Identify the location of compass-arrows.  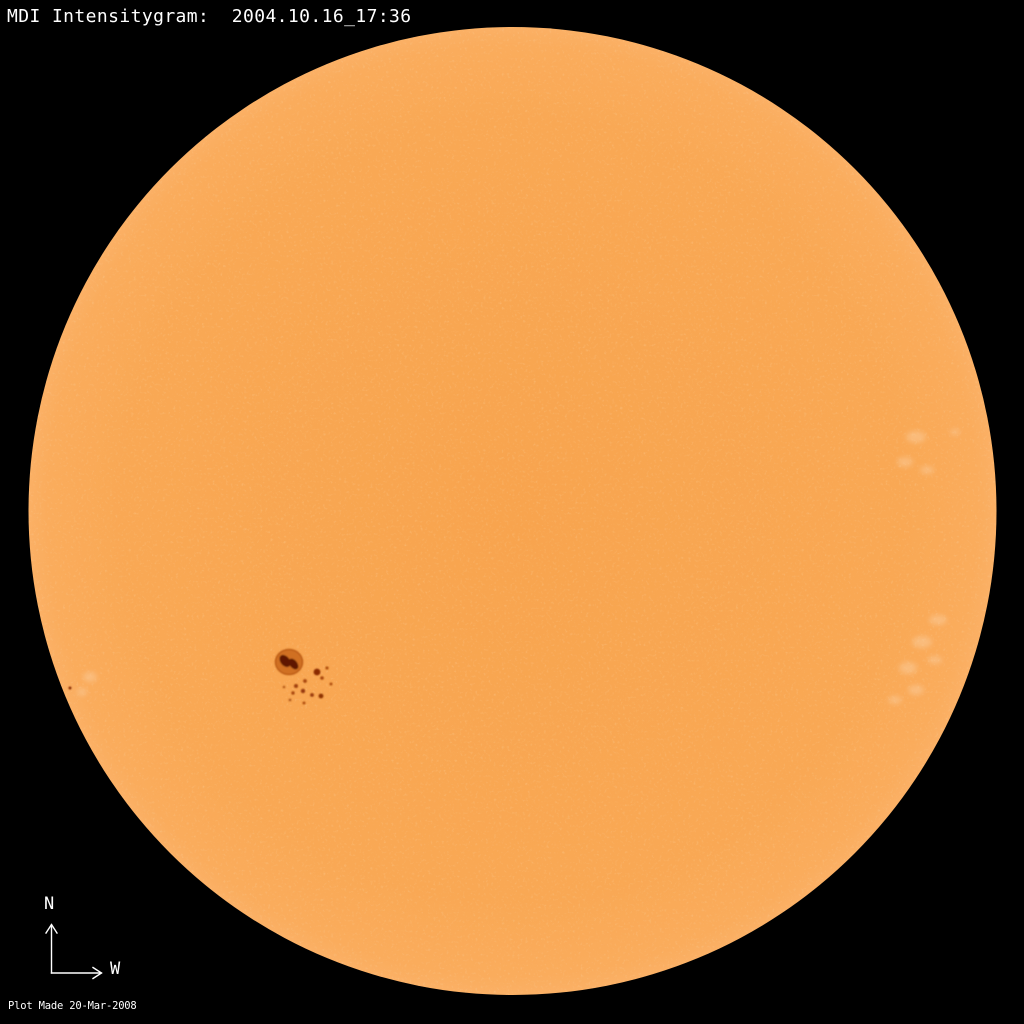
(74, 951).